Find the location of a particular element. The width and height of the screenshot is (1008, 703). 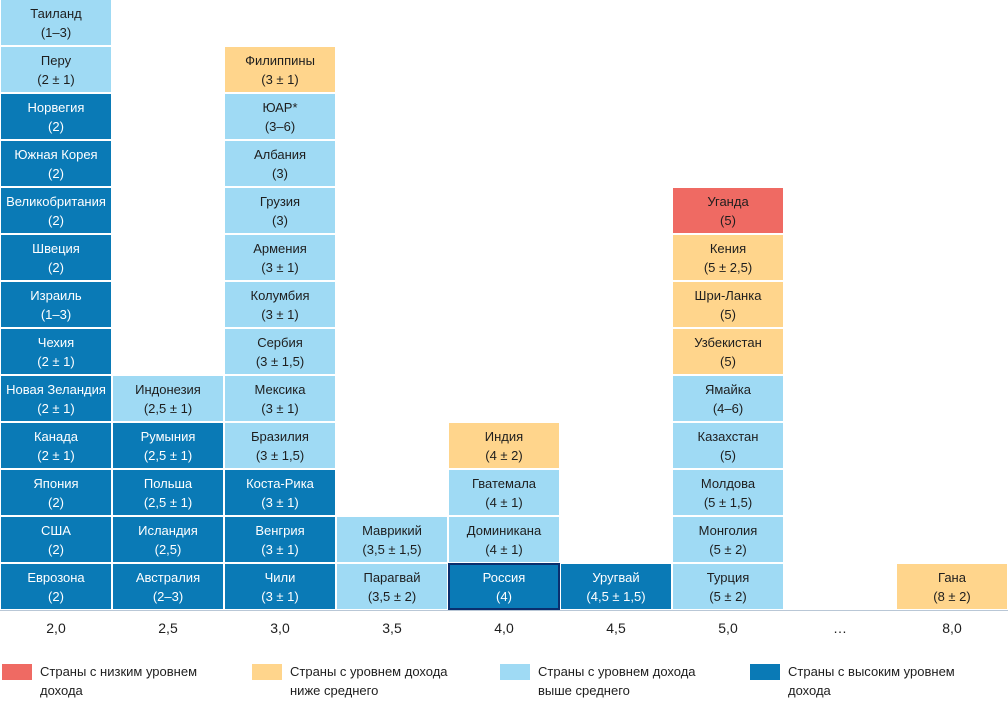

country-name: Парагвай is located at coordinates (392, 577).